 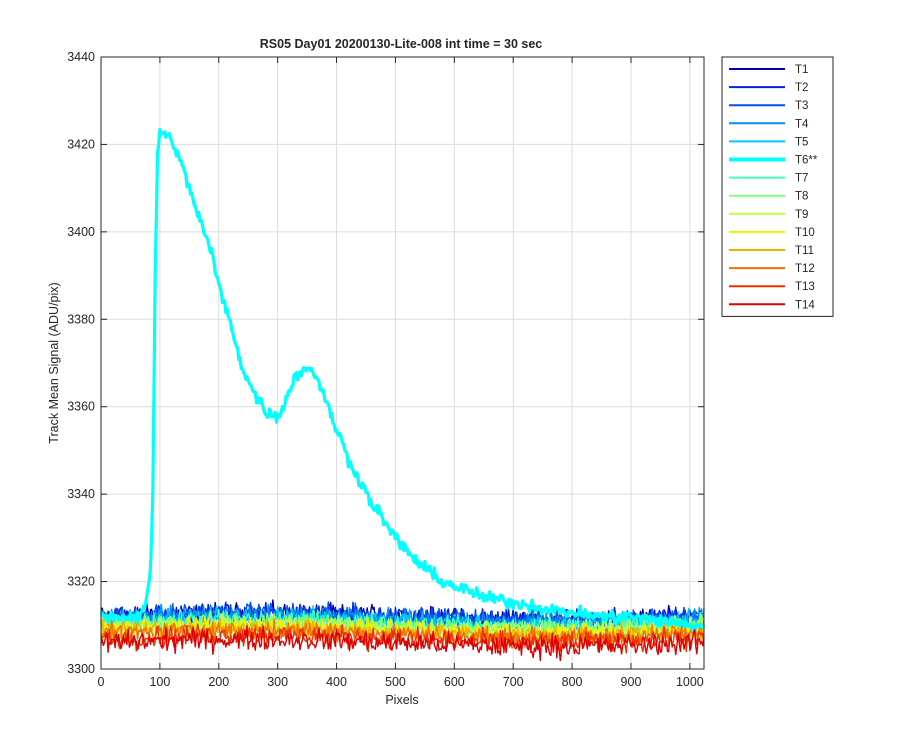 What do you see at coordinates (81, 669) in the screenshot?
I see `y-tick-label: 3300` at bounding box center [81, 669].